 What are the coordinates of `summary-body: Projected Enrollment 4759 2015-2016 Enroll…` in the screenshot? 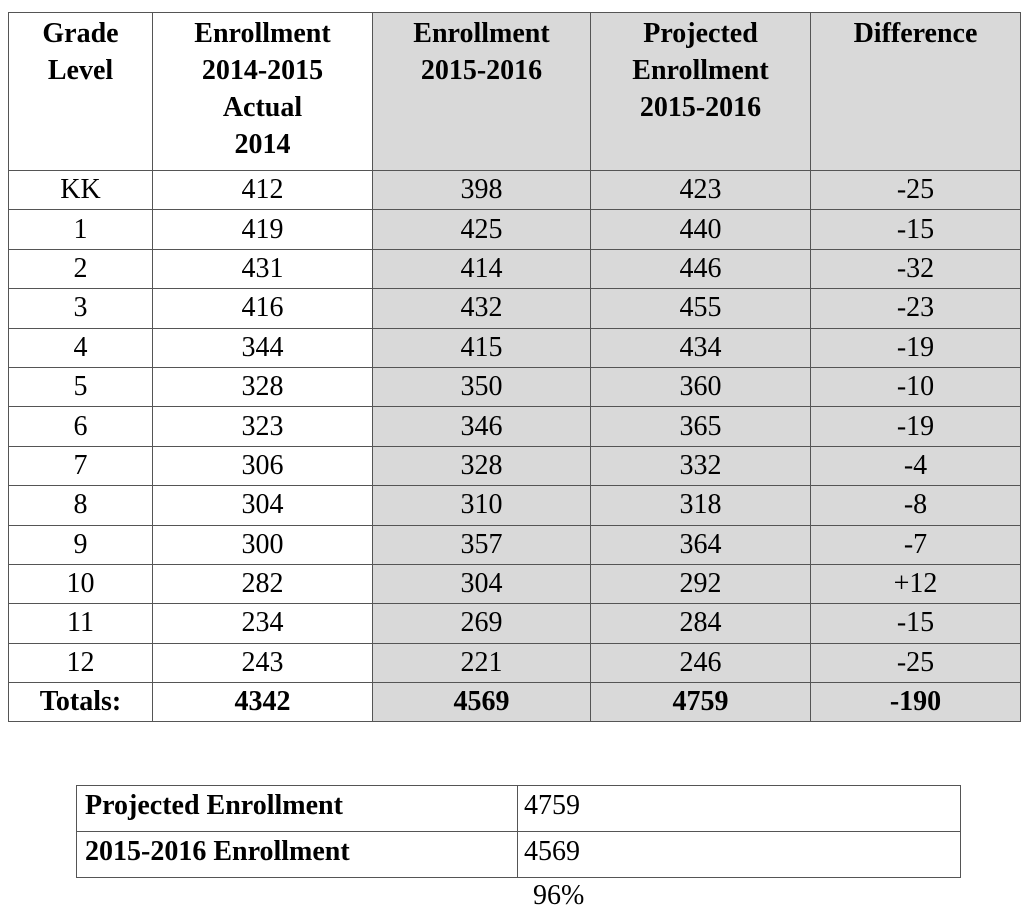 It's located at (518, 831).